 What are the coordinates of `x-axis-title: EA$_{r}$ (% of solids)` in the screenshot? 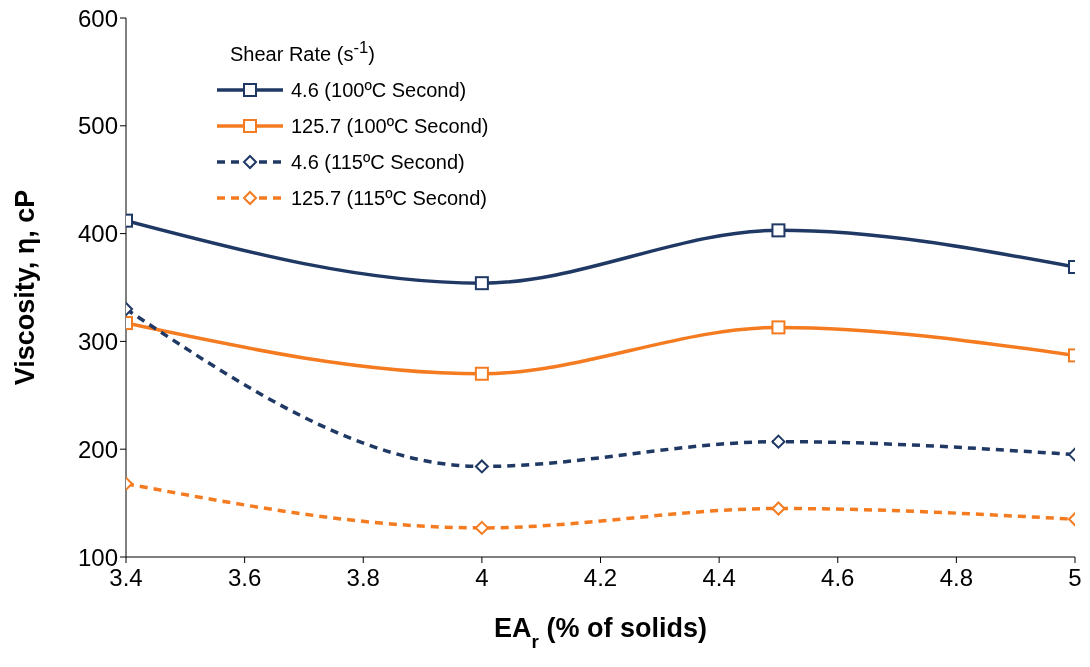 It's located at (600, 632).